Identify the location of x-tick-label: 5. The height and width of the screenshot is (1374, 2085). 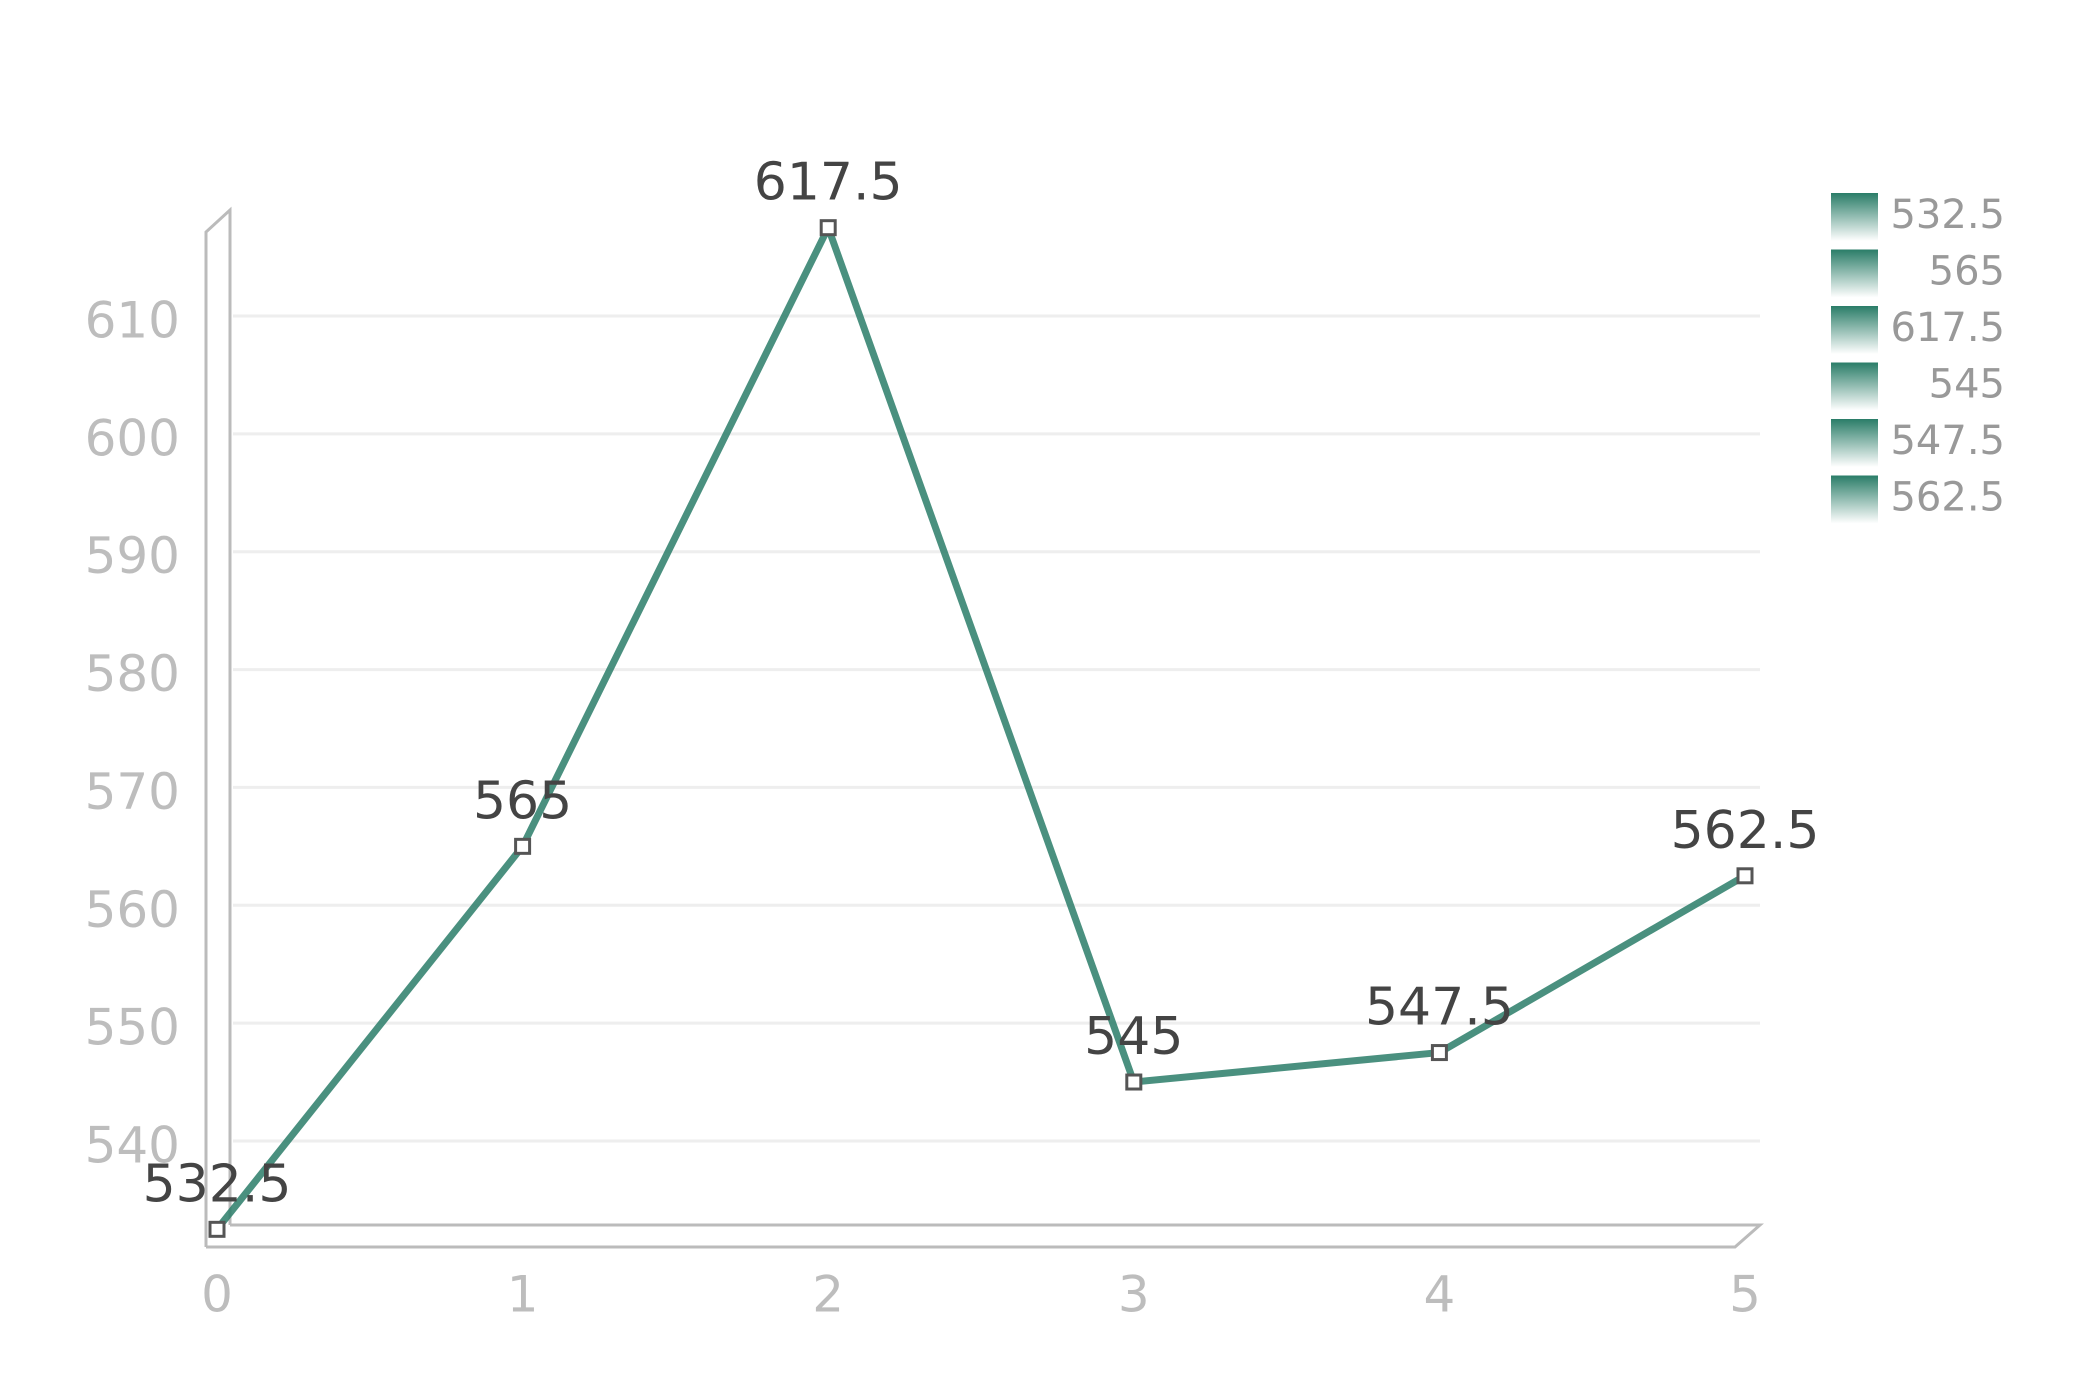
(1745, 1295).